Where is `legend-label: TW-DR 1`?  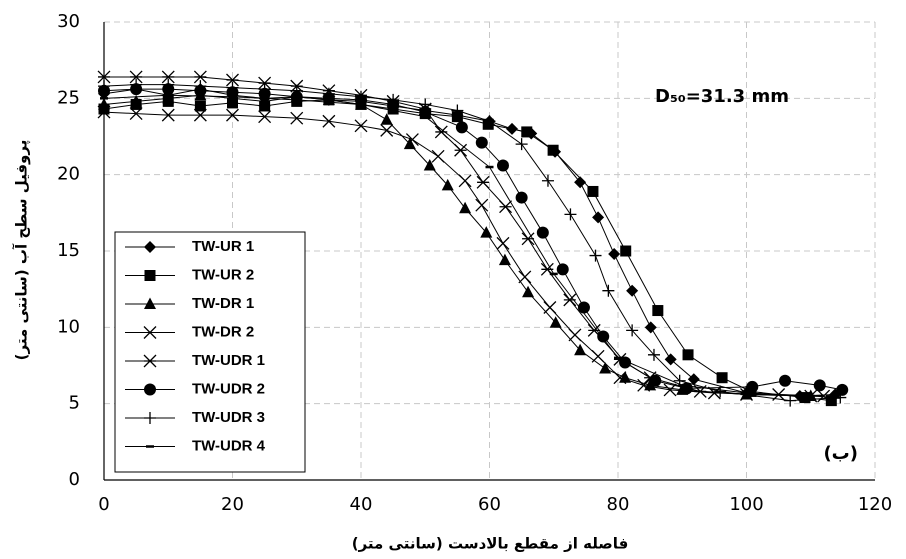
legend-label: TW-DR 1 is located at coordinates (223, 303).